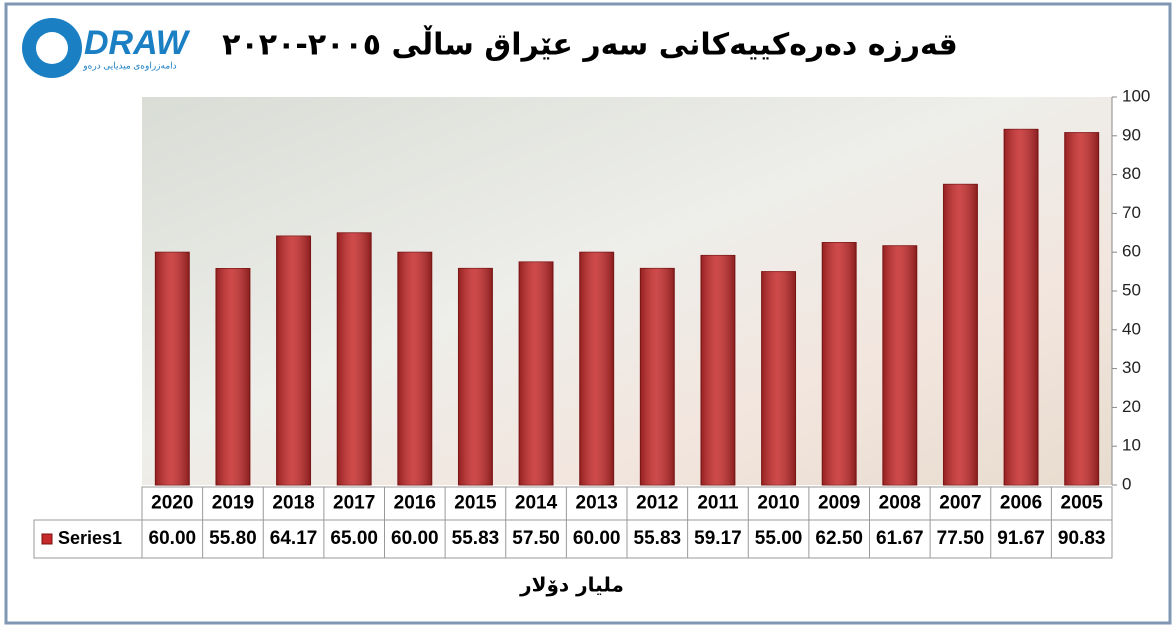  What do you see at coordinates (778, 503) in the screenshot?
I see `x-tick-label: 2010` at bounding box center [778, 503].